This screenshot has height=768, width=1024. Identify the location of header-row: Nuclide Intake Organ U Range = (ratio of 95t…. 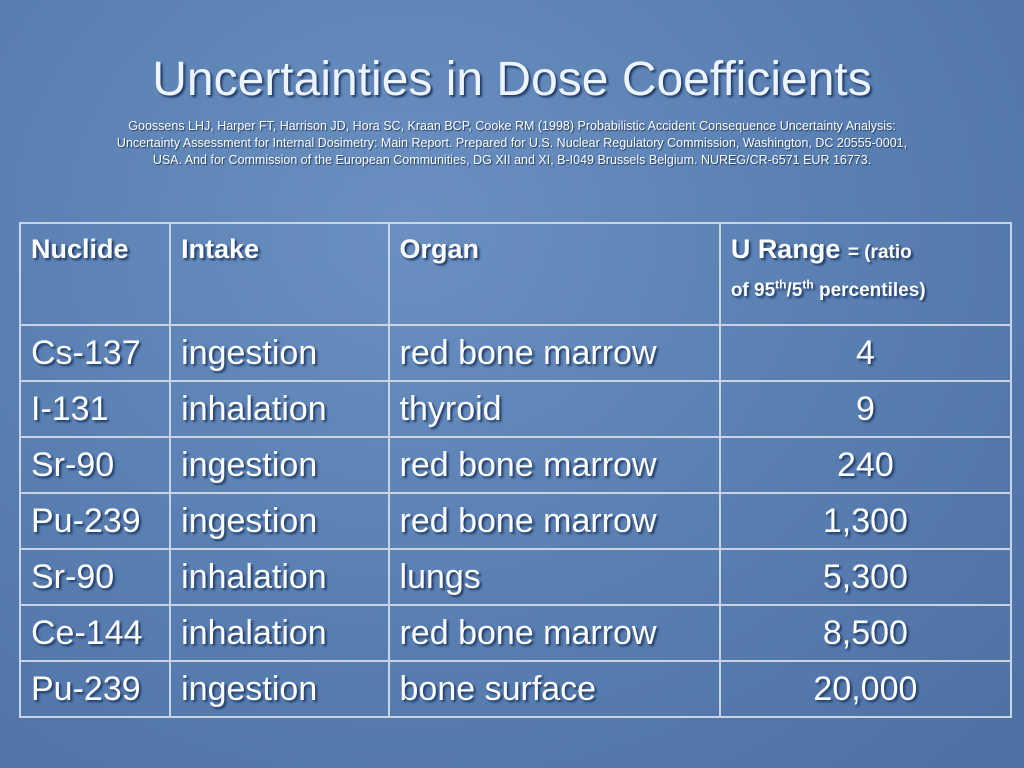
(515, 274).